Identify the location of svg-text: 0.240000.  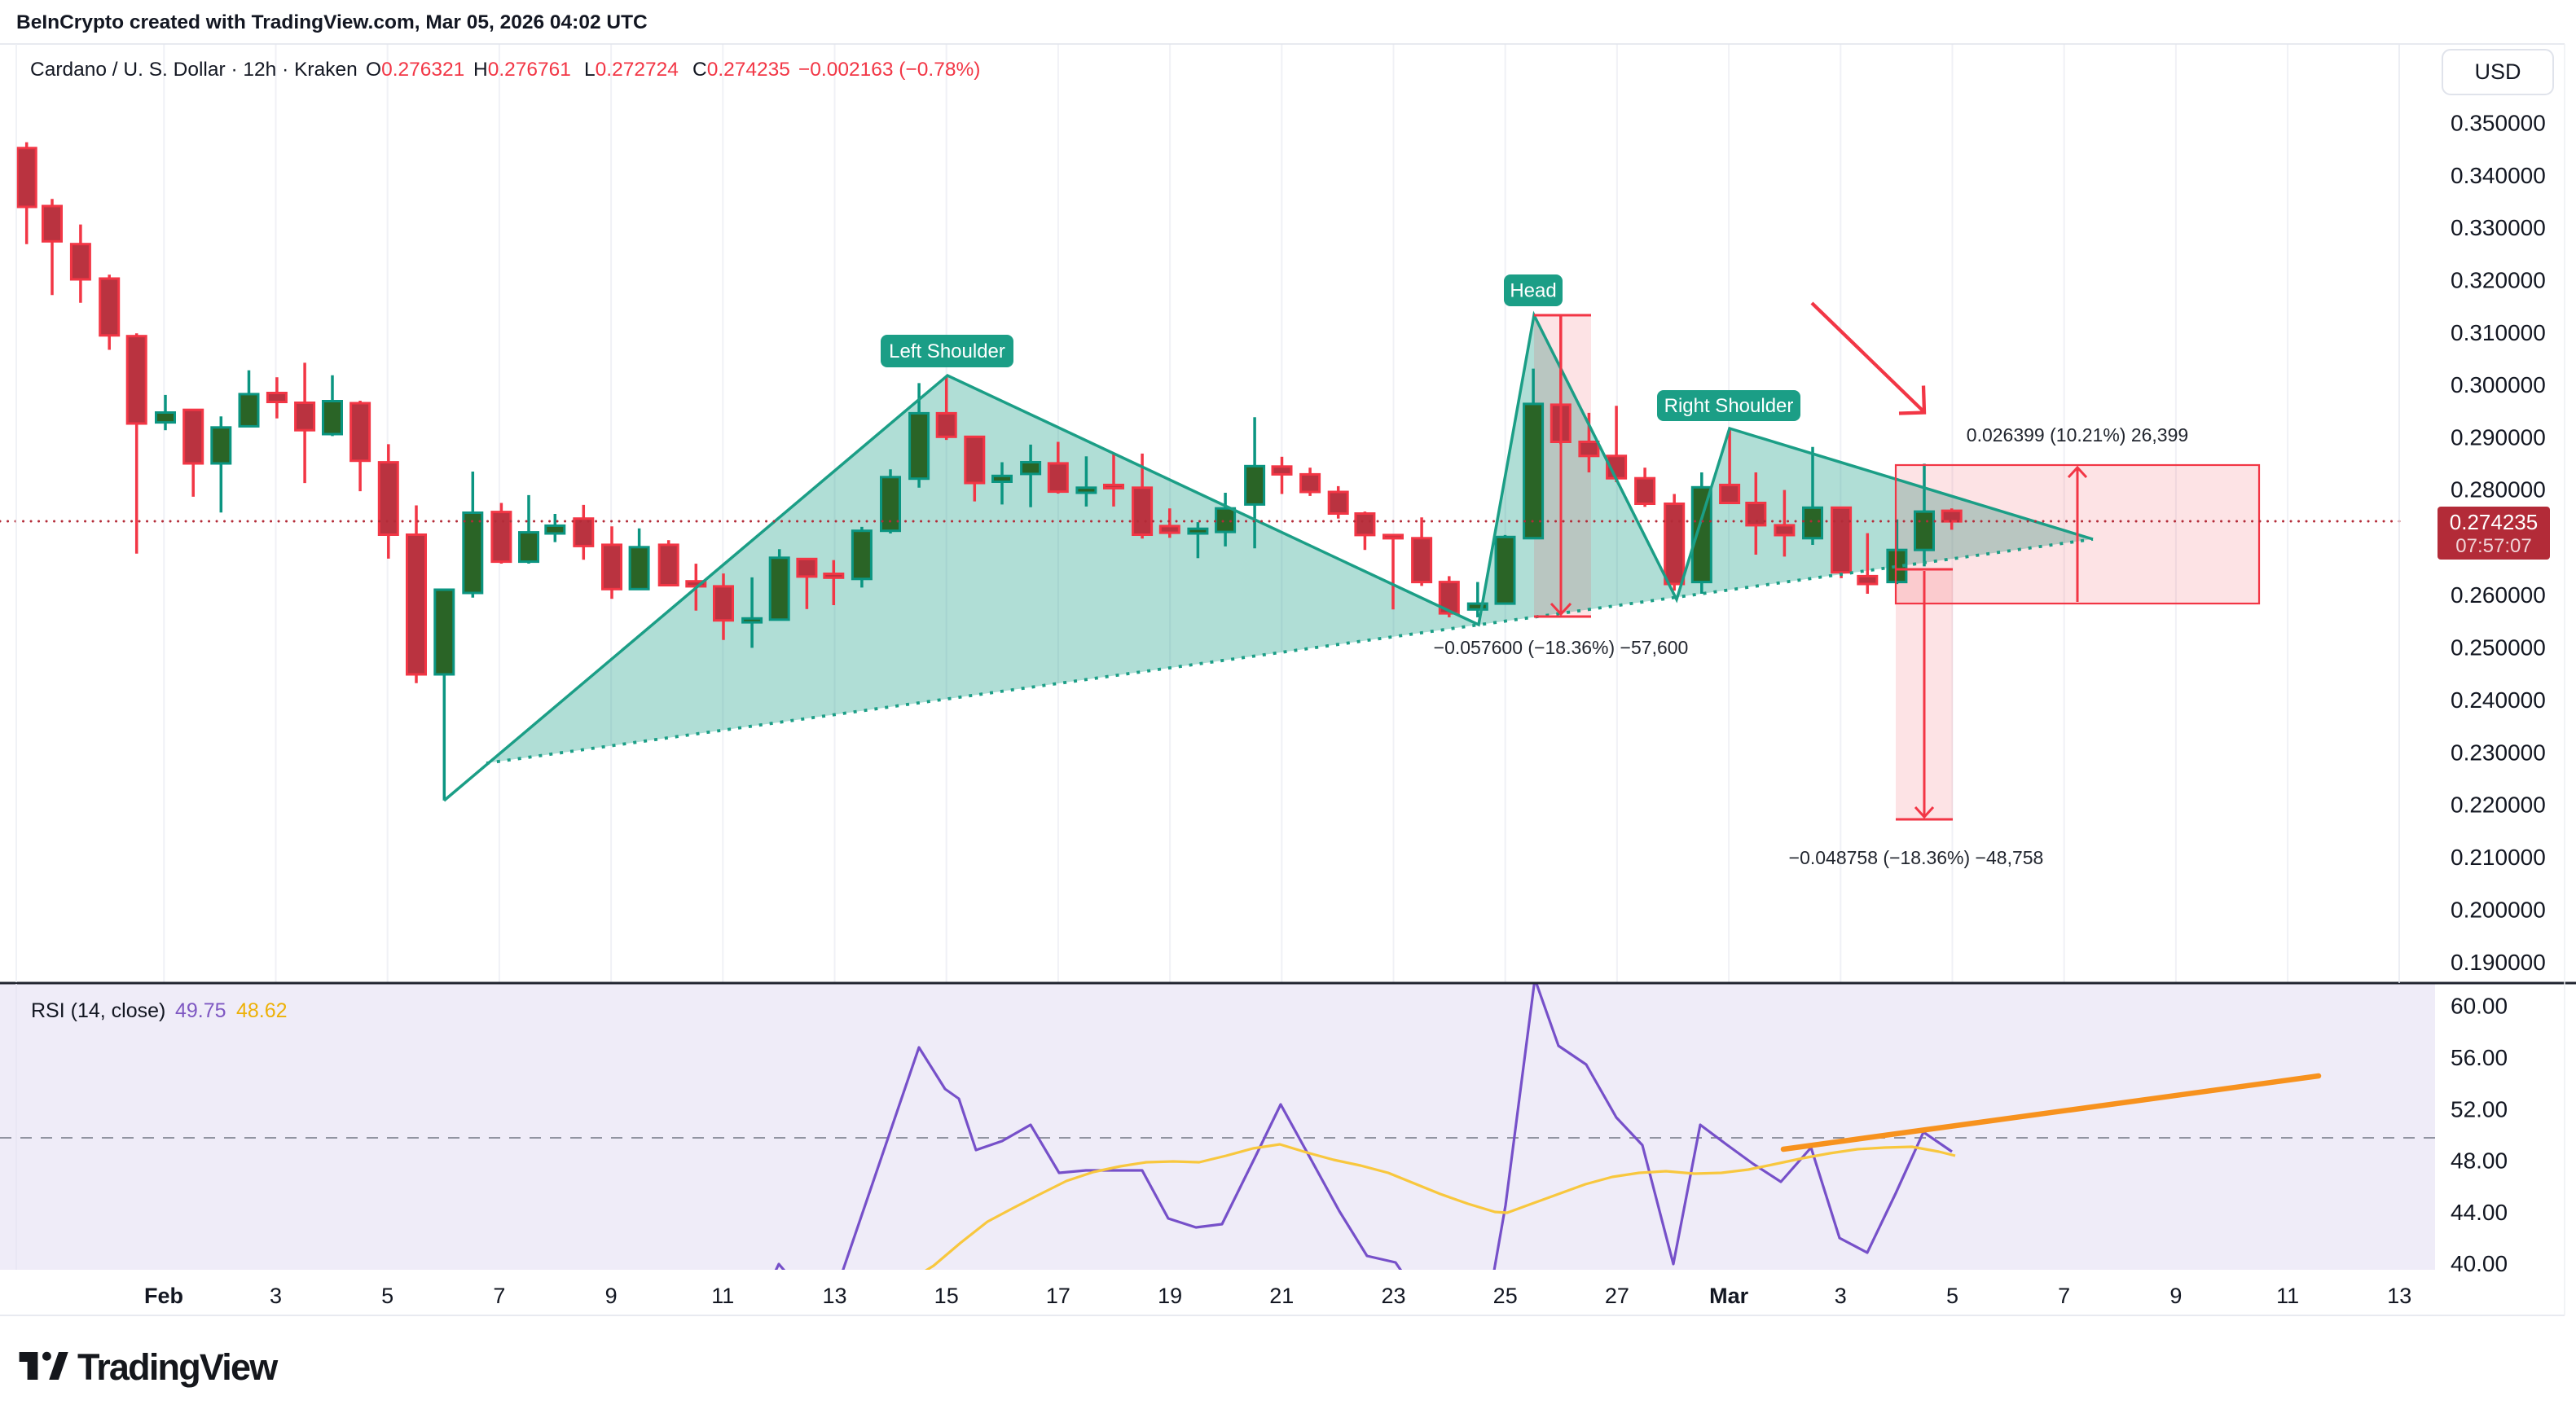
(2498, 700).